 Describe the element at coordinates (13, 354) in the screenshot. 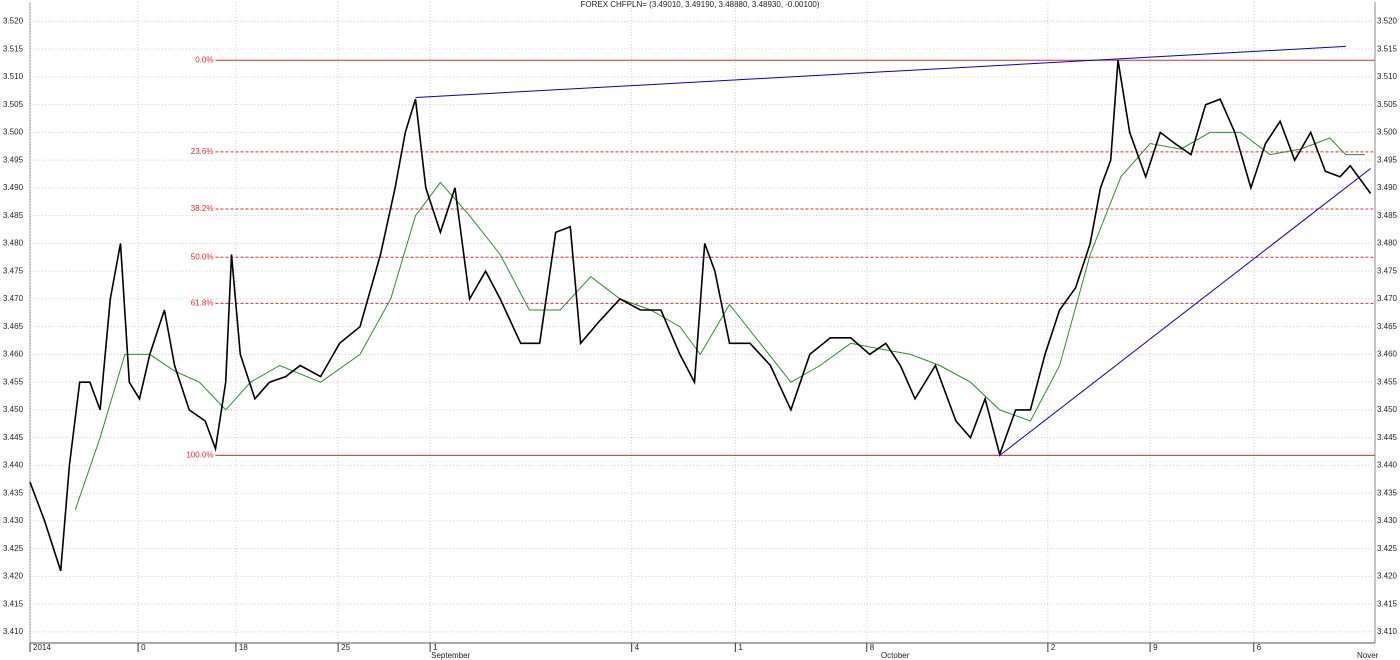

I see `y-tick-label: 3.460` at that location.